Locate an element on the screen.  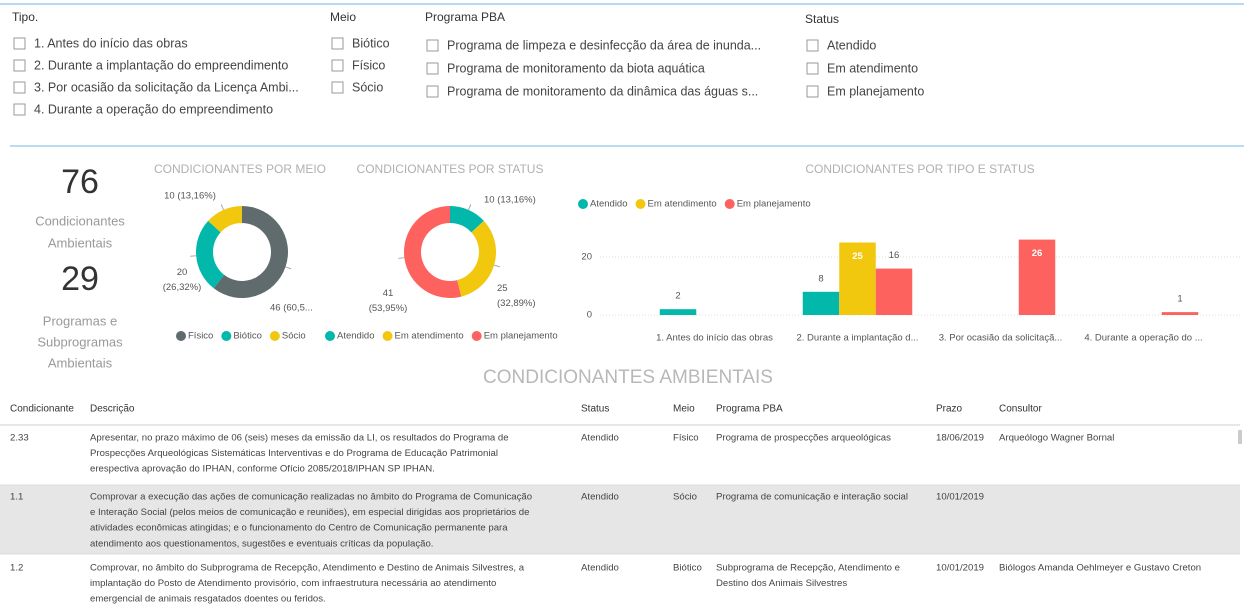
table-cell: Destino dos Animais Silvestres is located at coordinates (781, 583).